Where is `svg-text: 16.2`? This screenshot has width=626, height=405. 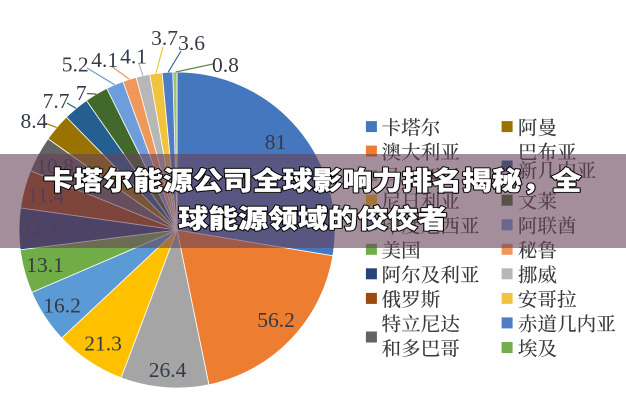
svg-text: 16.2 is located at coordinates (62, 305).